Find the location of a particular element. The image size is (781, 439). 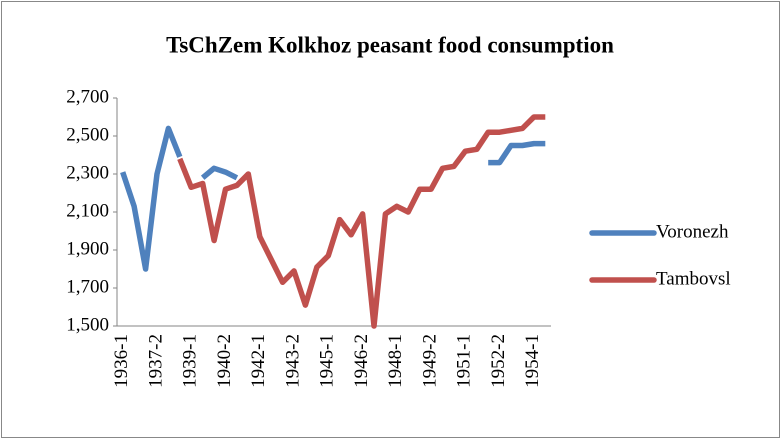

x-tick-label: 1936-1 is located at coordinates (121, 361).